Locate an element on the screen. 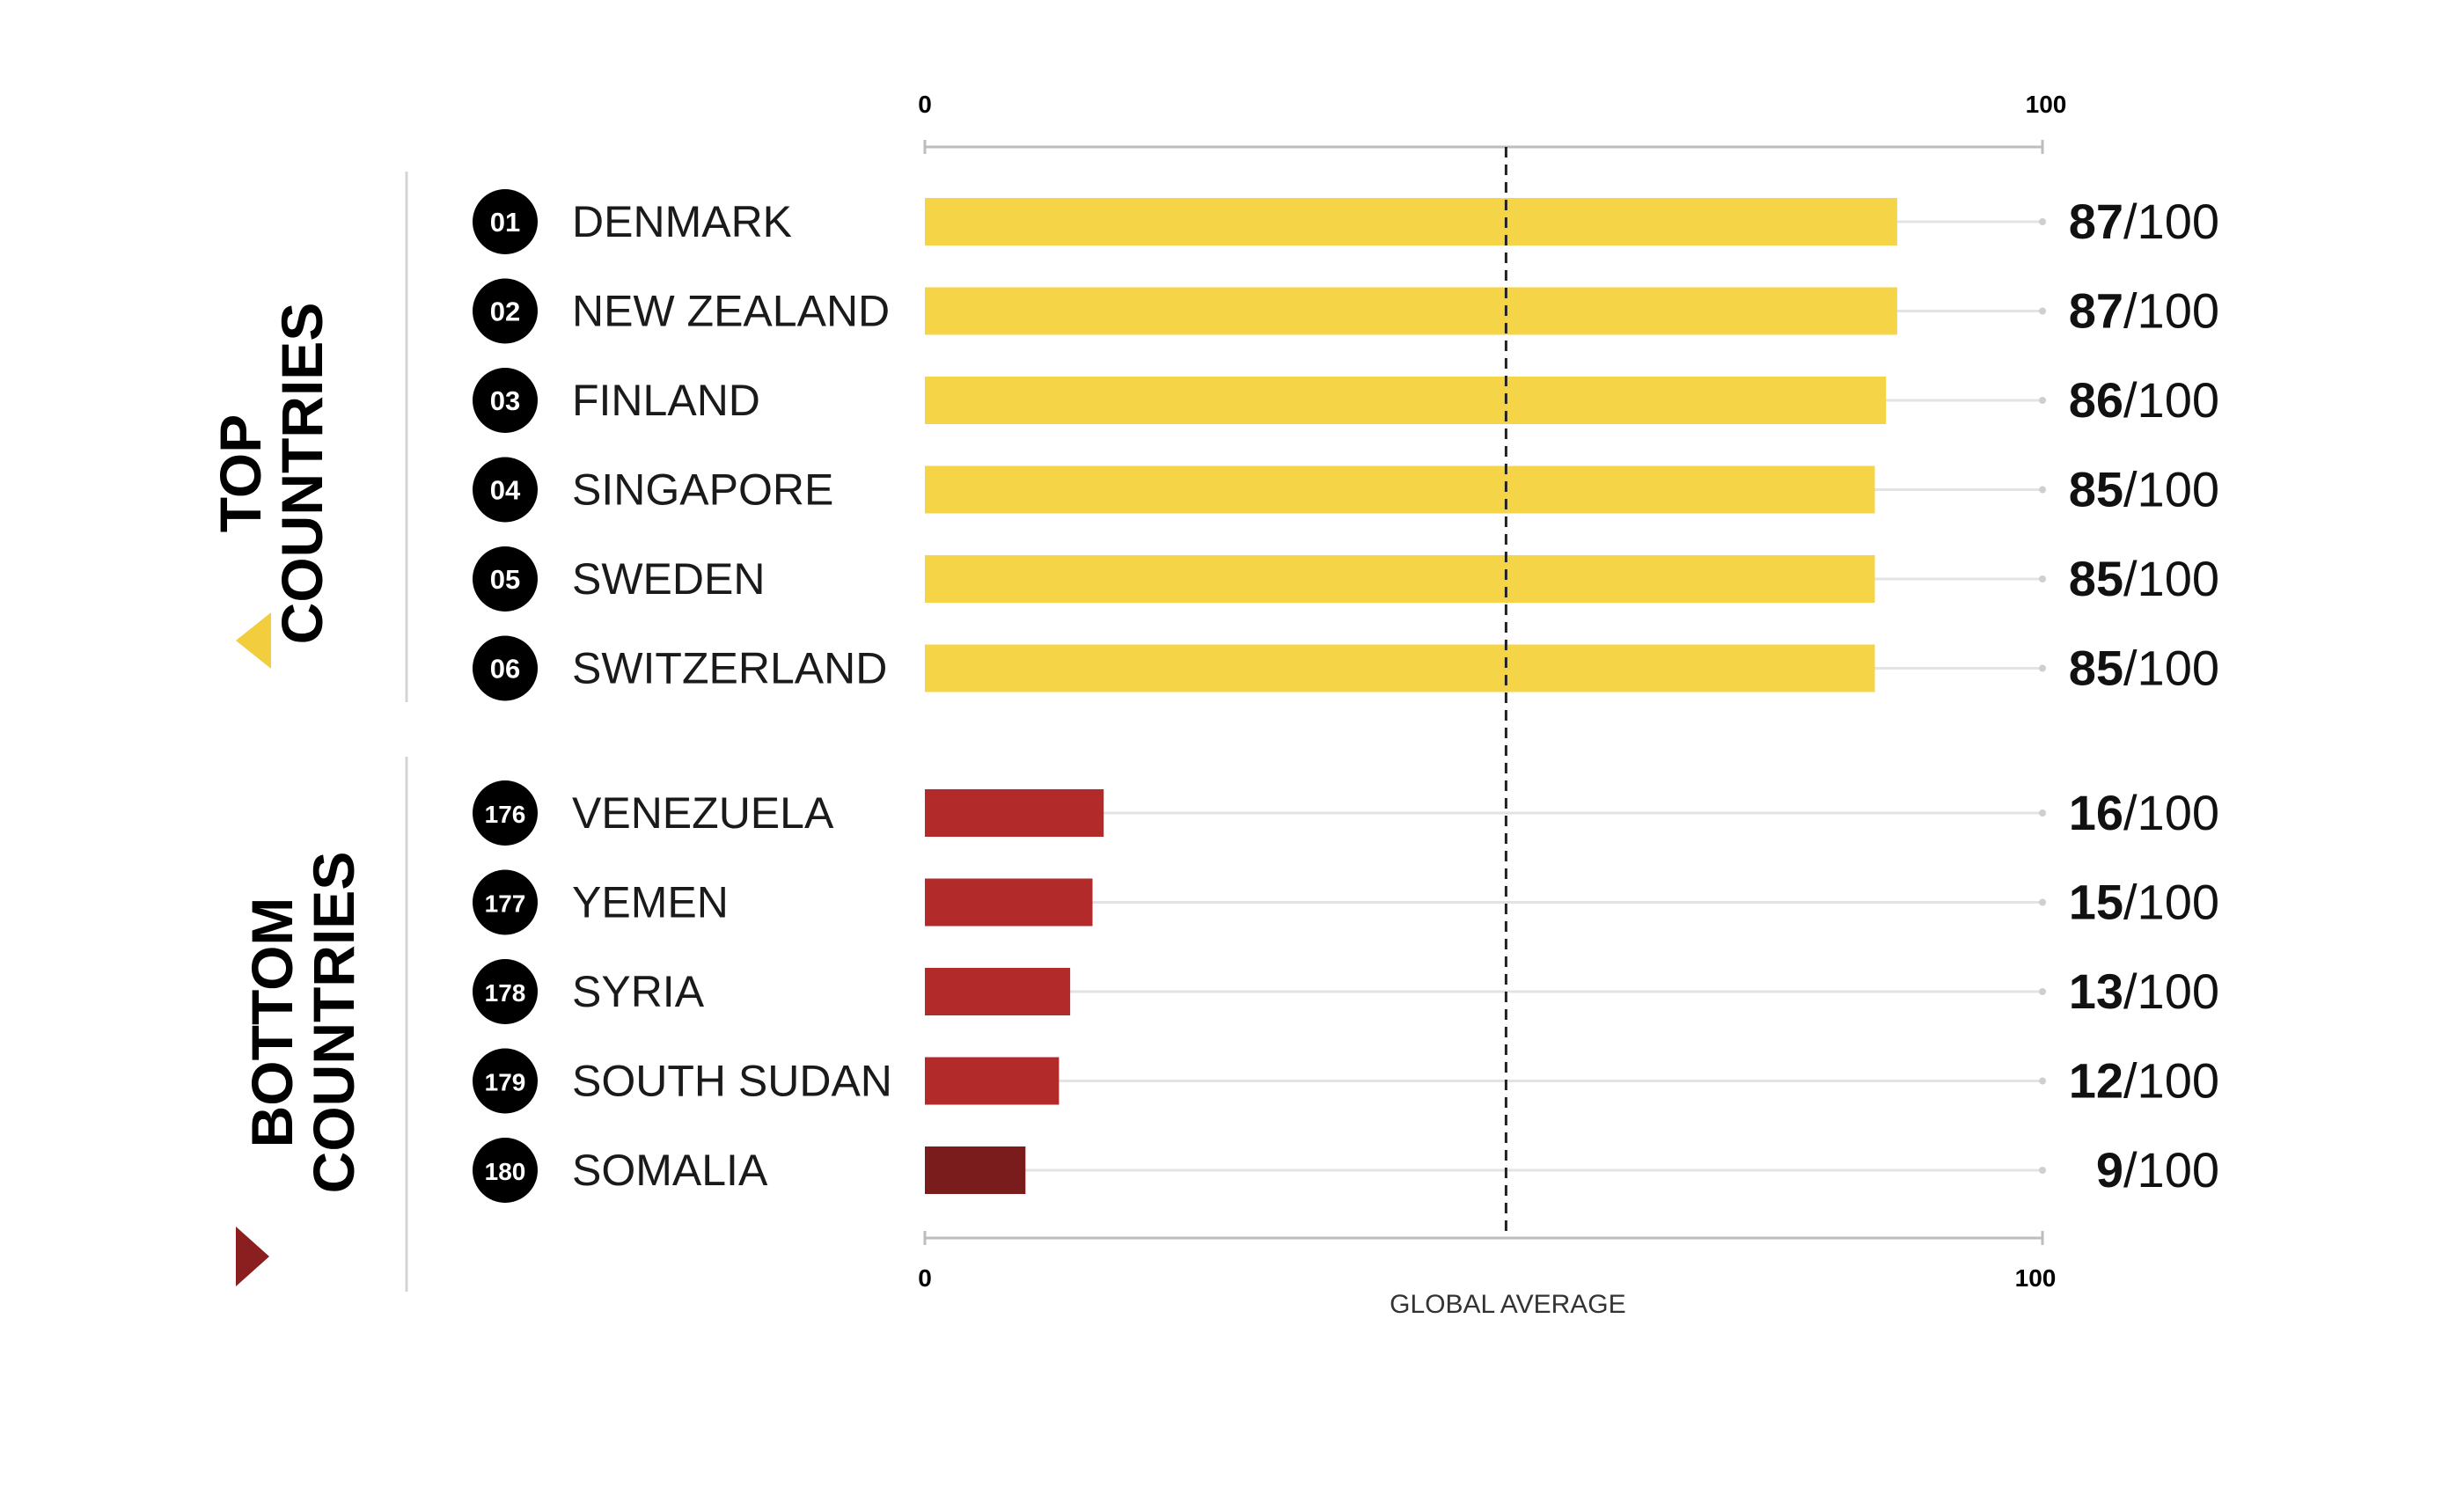 The height and width of the screenshot is (1487, 2464). rank-number: 180 is located at coordinates (506, 1171).